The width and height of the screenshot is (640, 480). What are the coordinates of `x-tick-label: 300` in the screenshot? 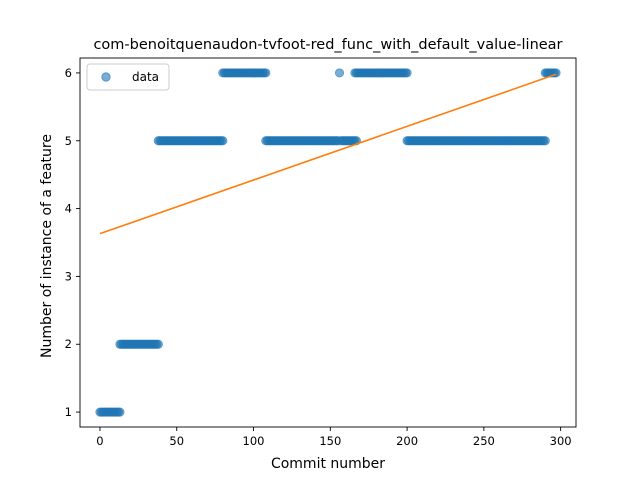 It's located at (561, 441).